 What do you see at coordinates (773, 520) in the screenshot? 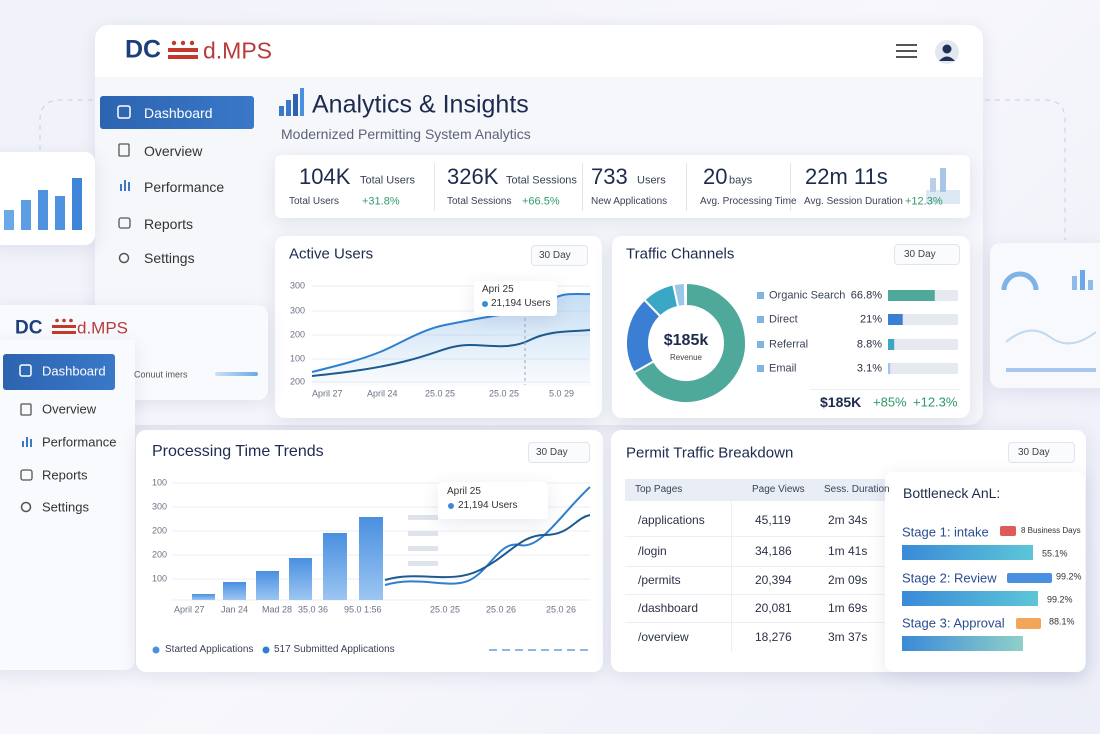
I see `table-cell: 45,119` at bounding box center [773, 520].